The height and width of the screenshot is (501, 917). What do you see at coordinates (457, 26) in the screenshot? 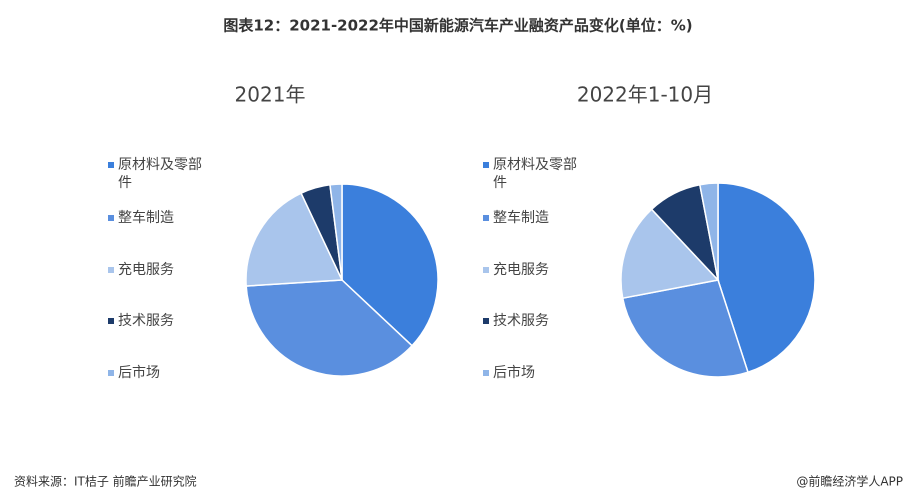
I see `title: 图表12：2021-2022年中国新能源汽车产业融资产品变化(单位：%)` at bounding box center [457, 26].